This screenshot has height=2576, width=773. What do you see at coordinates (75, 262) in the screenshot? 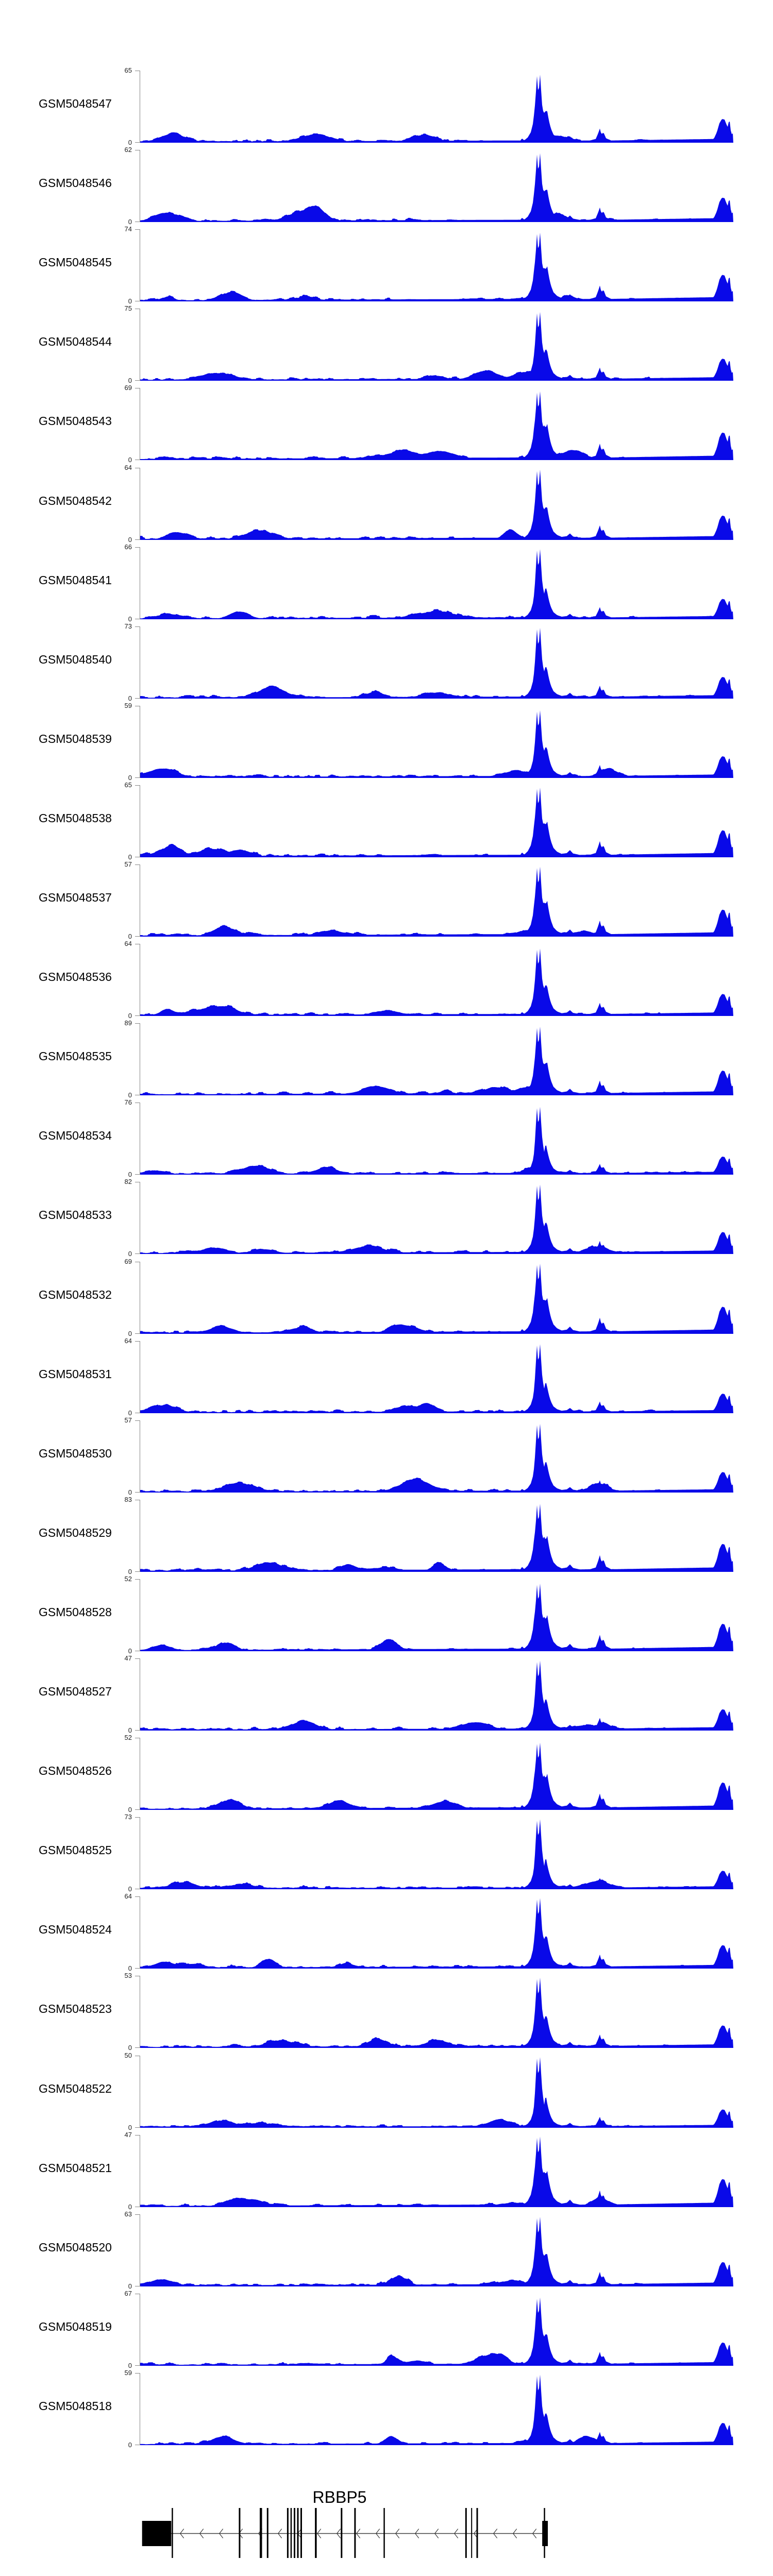
I see `track-sample-label: GSM5048545` at bounding box center [75, 262].